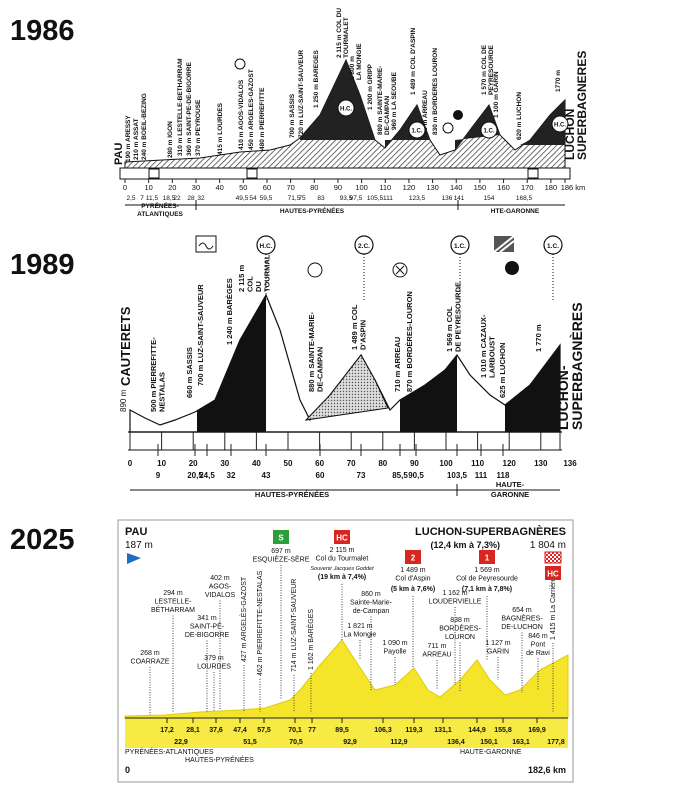  I want to click on badge-text: HC, so click(342, 538).